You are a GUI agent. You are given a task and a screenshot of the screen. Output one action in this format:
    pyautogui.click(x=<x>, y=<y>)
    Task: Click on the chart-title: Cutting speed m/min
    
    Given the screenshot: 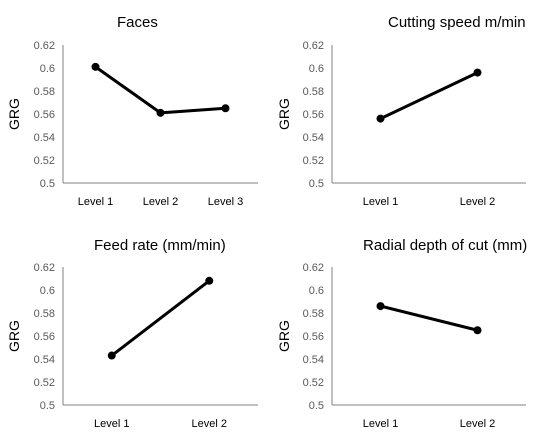 What is the action you would take?
    pyautogui.click(x=457, y=22)
    